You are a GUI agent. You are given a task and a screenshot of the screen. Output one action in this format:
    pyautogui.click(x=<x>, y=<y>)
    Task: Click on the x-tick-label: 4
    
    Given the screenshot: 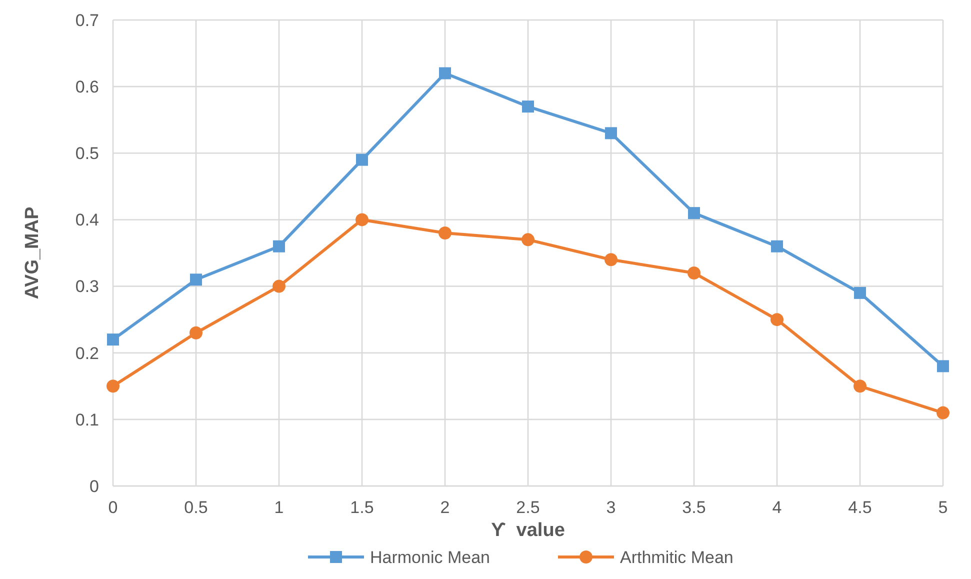 What is the action you would take?
    pyautogui.click(x=777, y=507)
    